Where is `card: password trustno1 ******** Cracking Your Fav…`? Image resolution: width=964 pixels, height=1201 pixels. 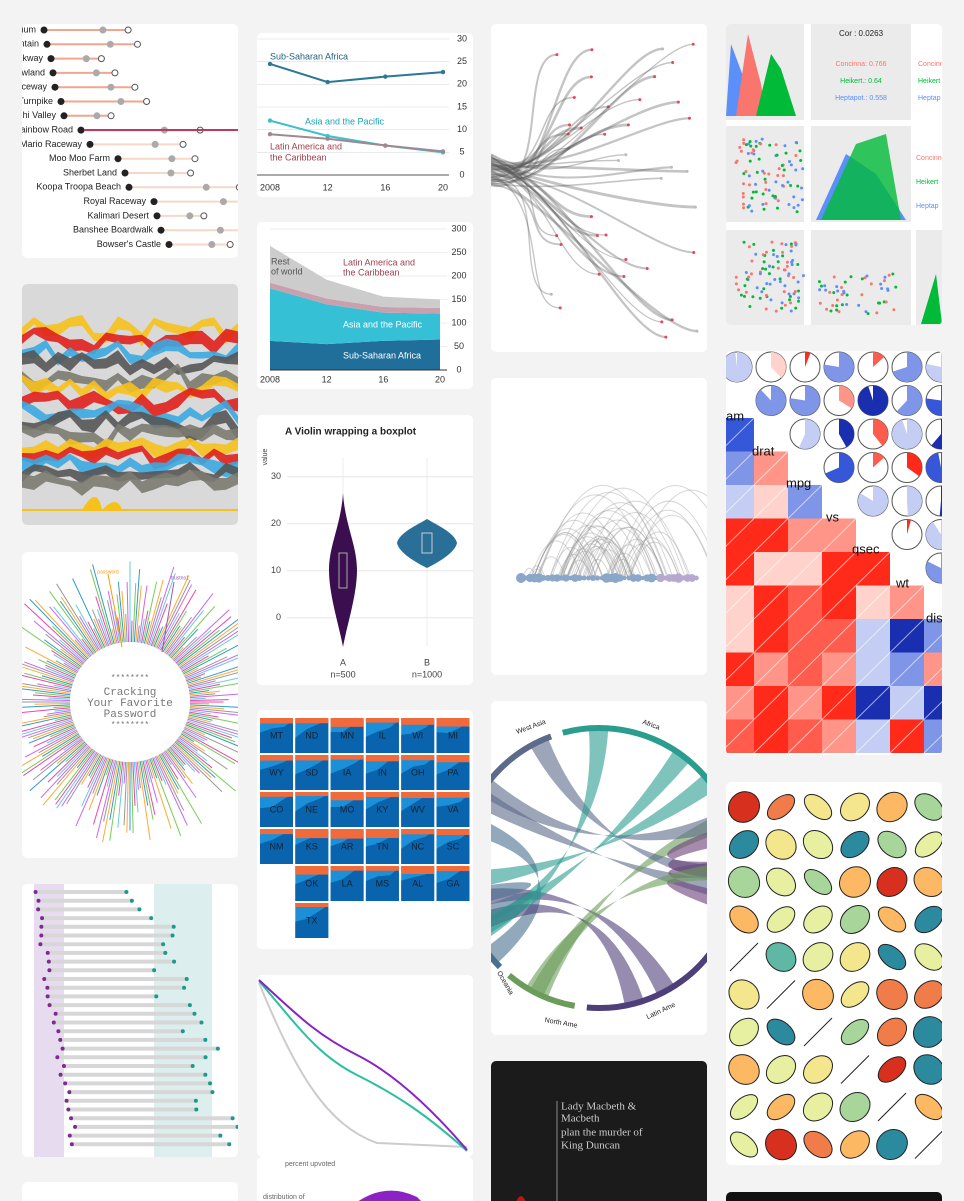 card: password trustno1 ******** Cracking Your Fav… is located at coordinates (130, 705).